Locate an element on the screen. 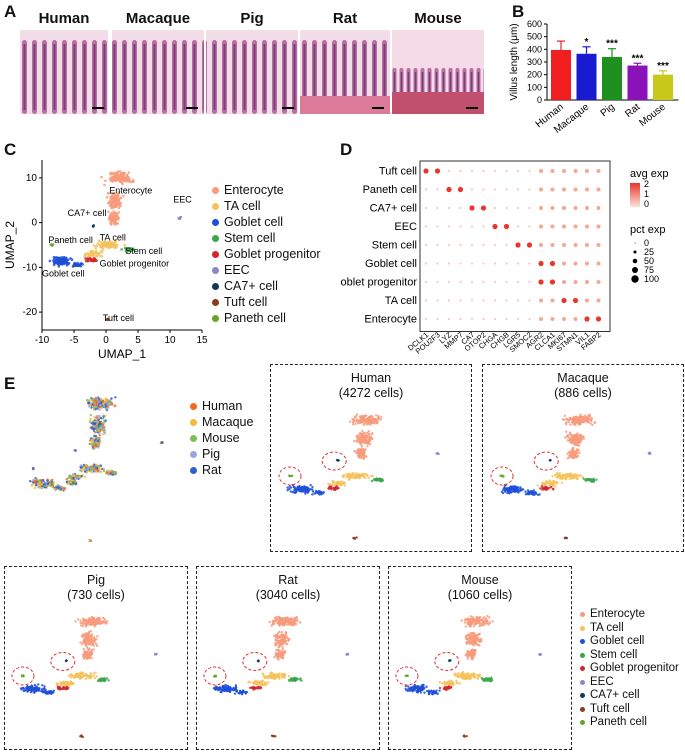  histology-macaque is located at coordinates (158, 72).